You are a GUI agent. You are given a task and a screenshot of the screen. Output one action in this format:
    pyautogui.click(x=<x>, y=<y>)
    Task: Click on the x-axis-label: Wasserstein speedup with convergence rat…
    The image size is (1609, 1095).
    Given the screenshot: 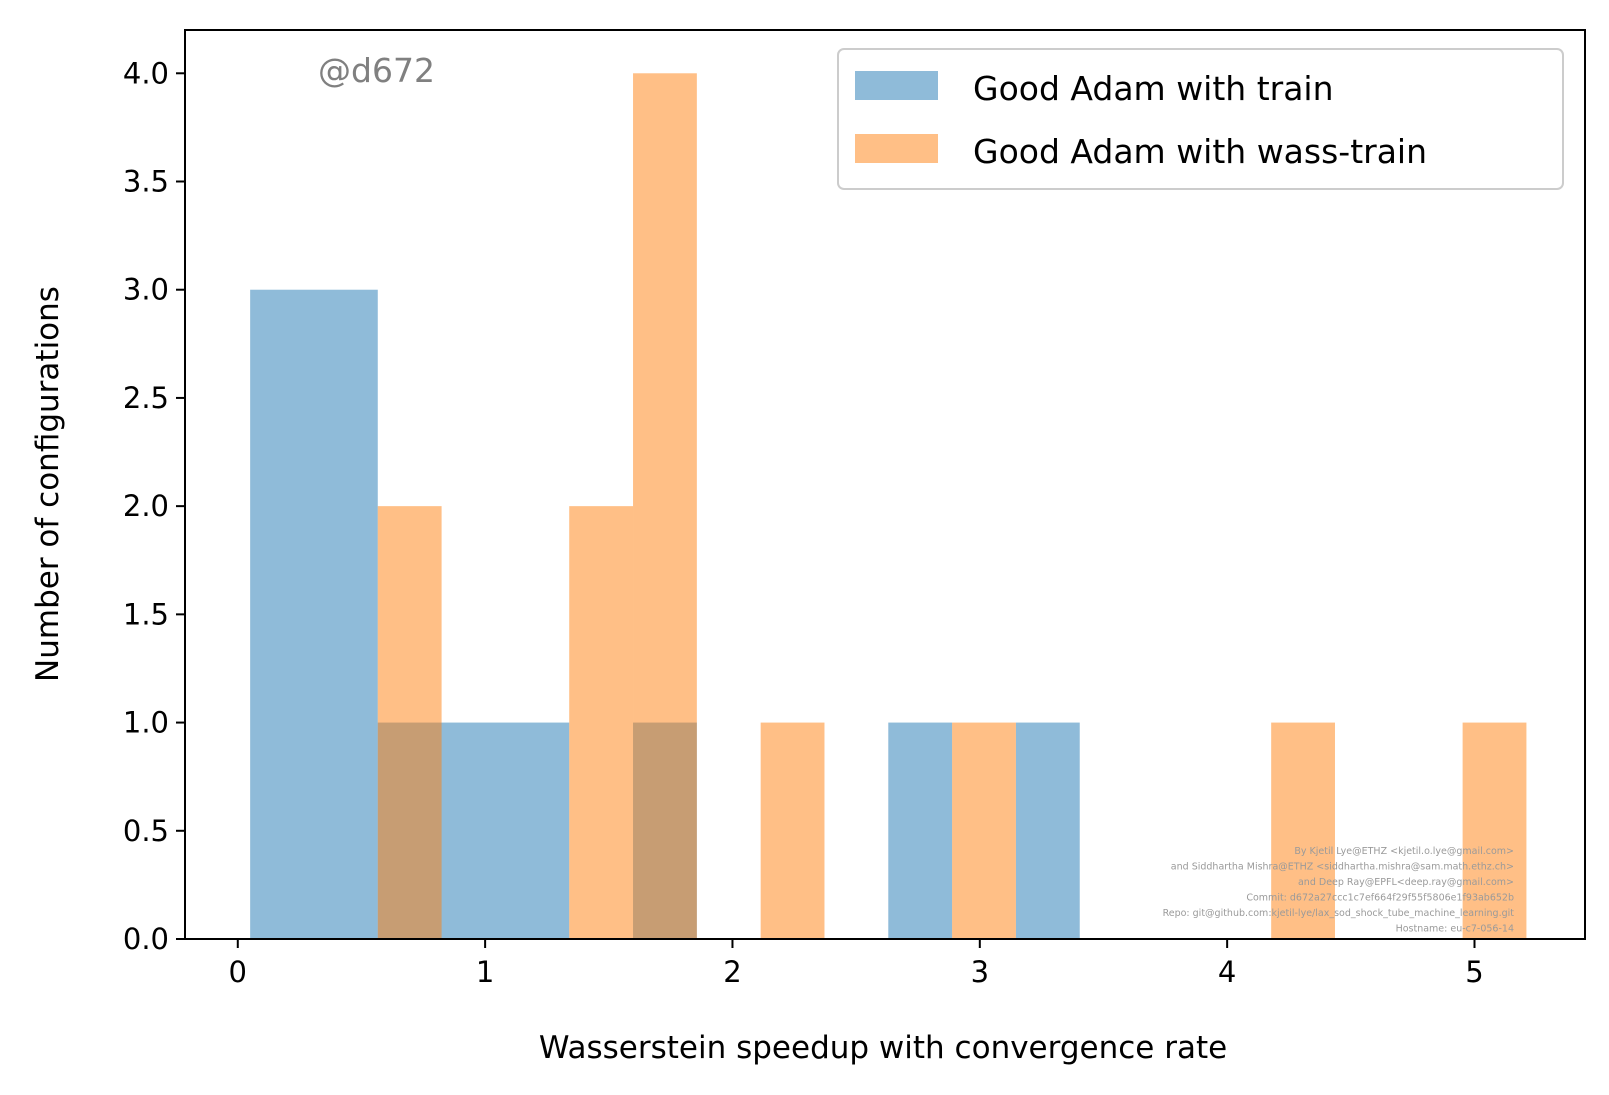 What is the action you would take?
    pyautogui.click(x=883, y=1048)
    